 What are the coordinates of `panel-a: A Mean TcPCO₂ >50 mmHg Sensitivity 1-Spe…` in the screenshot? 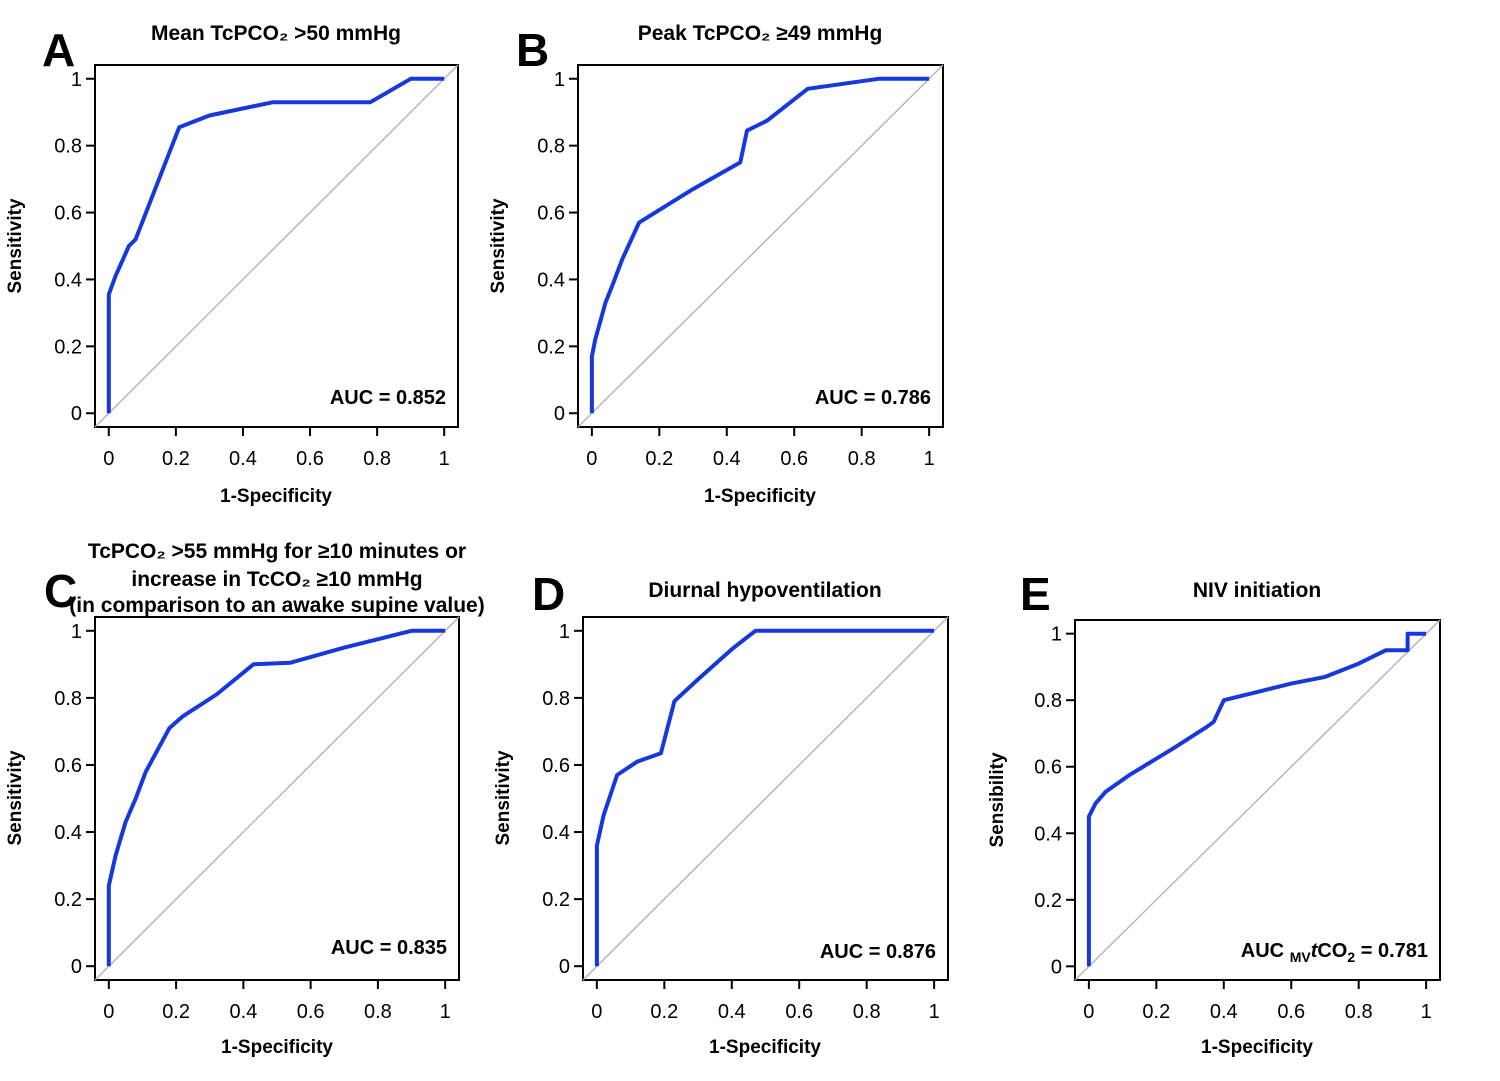 It's located at (232, 264).